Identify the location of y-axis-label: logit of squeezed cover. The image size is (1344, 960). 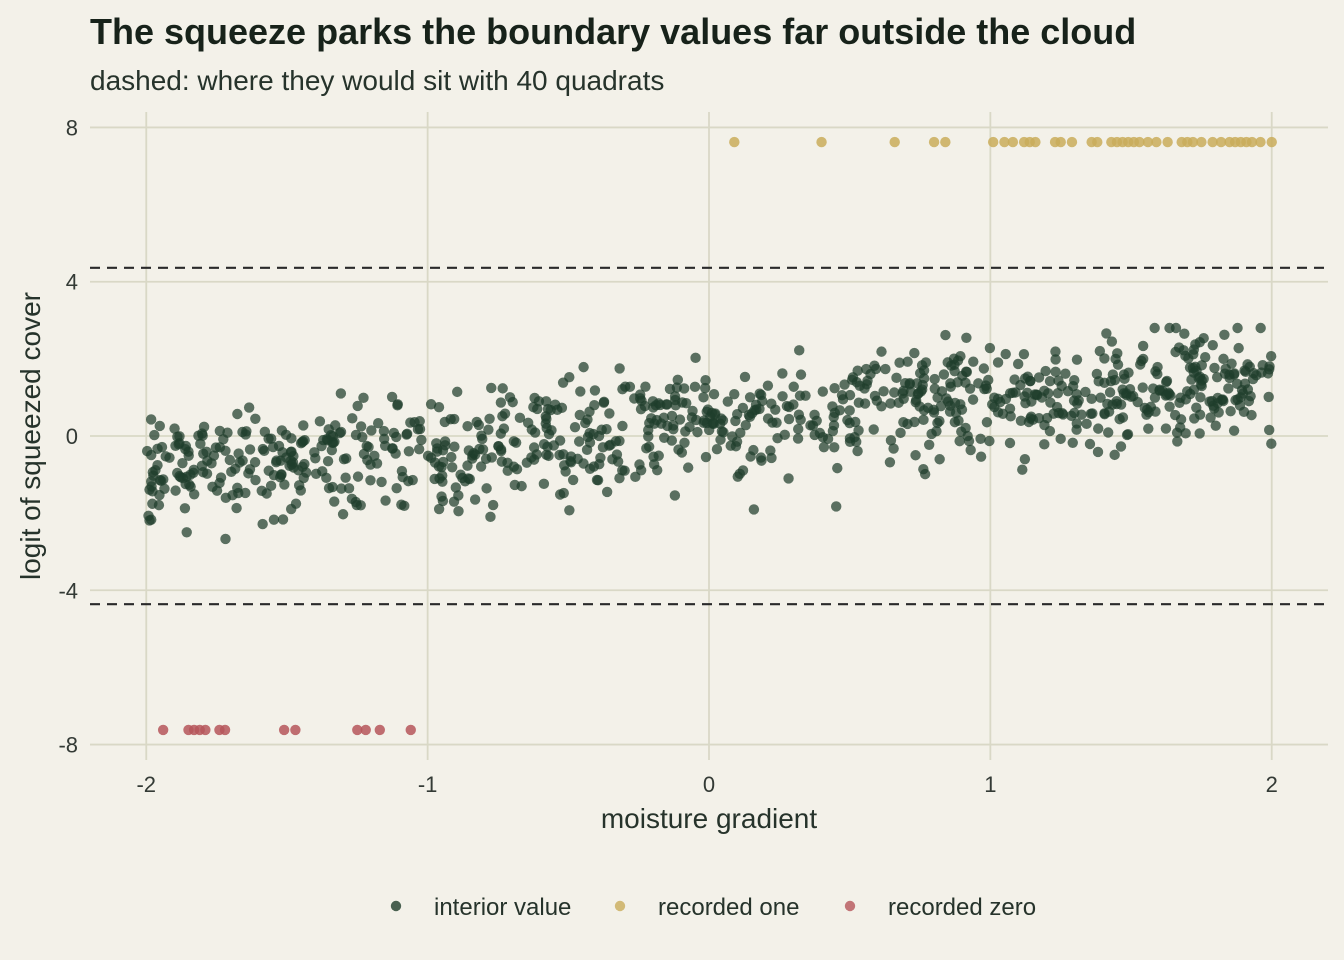
(30, 436).